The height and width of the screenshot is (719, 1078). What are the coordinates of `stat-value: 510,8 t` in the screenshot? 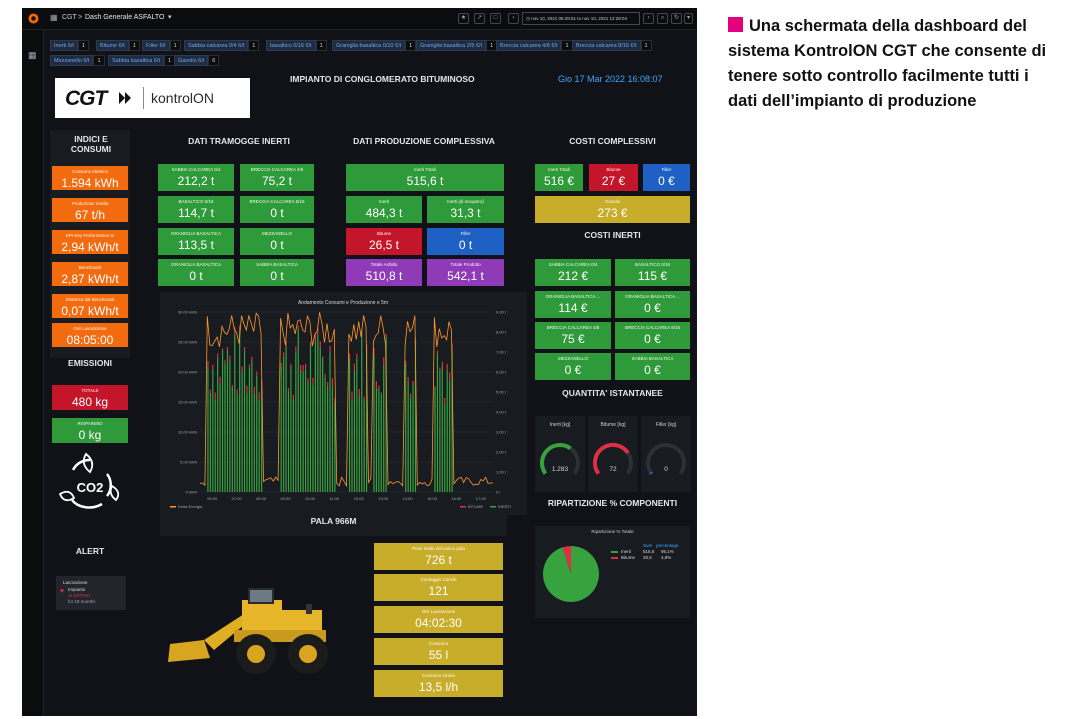 It's located at (384, 276).